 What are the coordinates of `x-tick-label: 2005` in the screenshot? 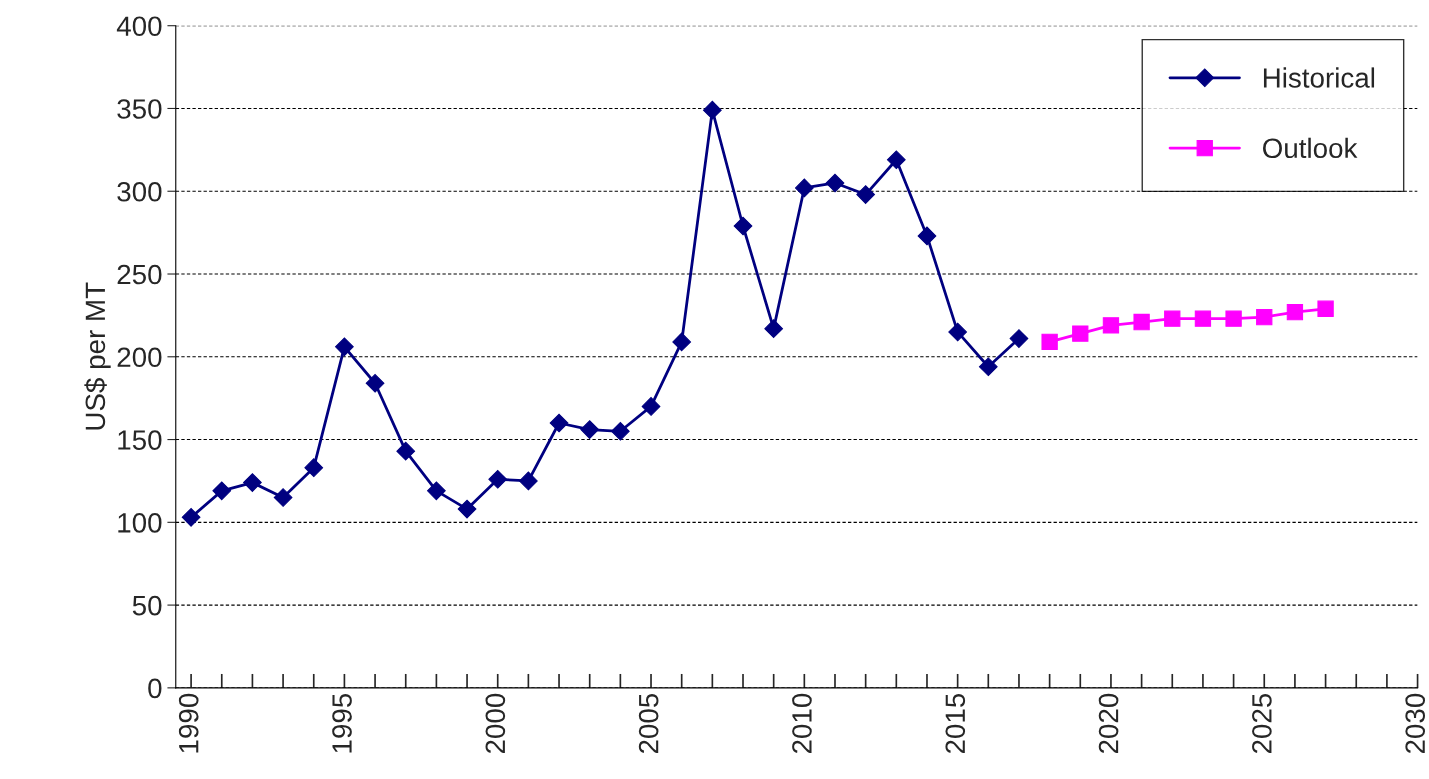 It's located at (648, 723).